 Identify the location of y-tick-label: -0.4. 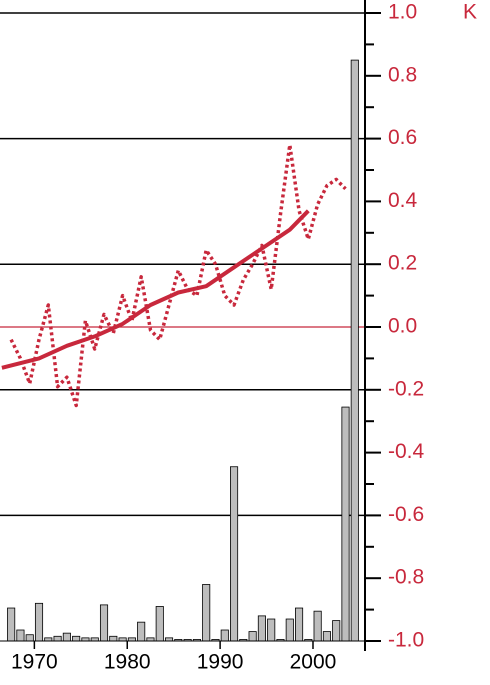
(406, 451).